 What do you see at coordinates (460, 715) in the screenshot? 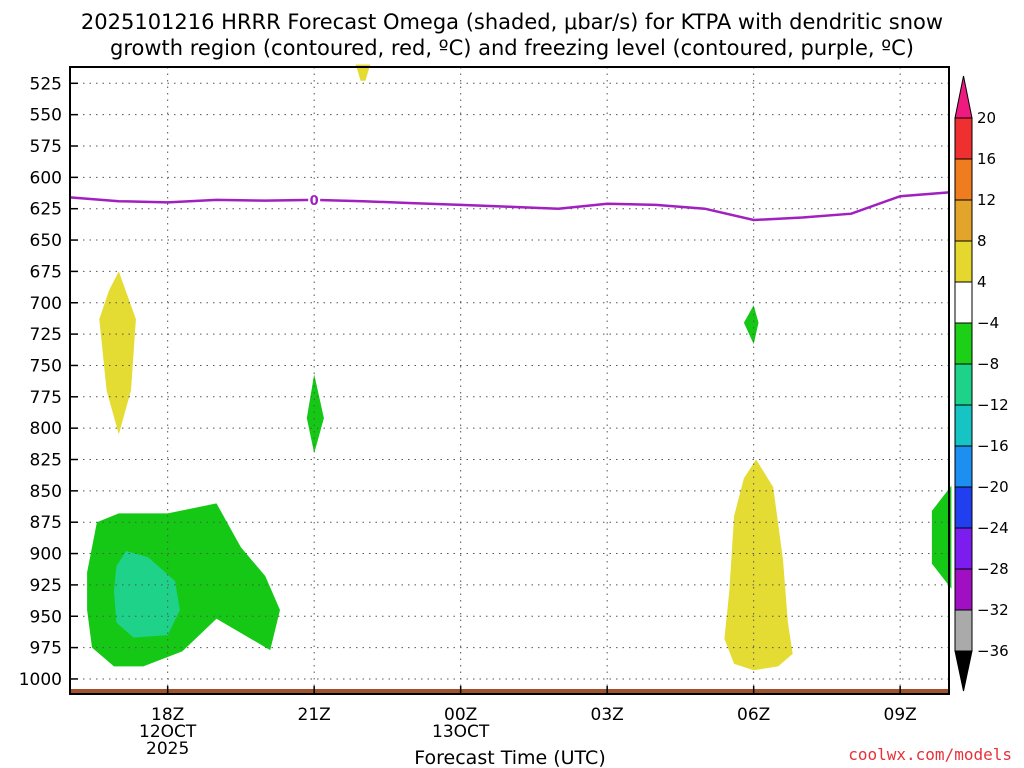
I see `x-tick-label-2-0: 00Z` at bounding box center [460, 715].